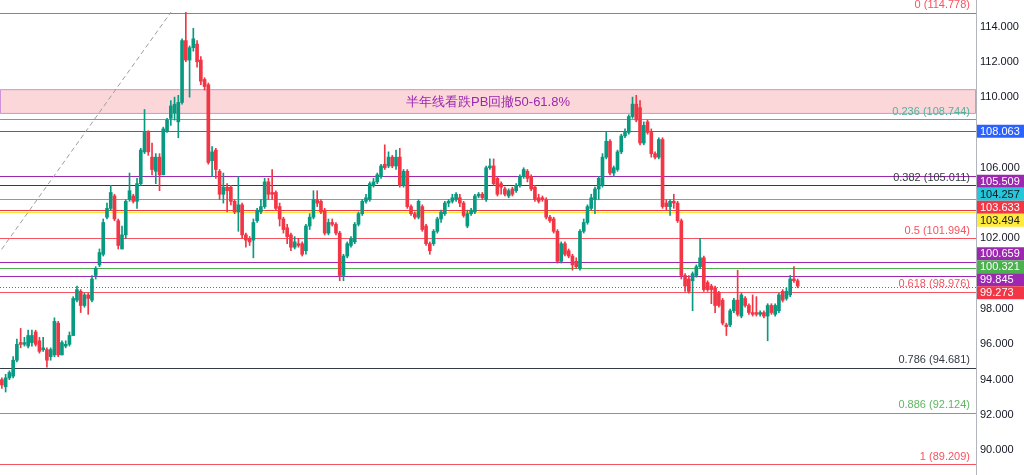 The width and height of the screenshot is (1024, 475). Describe the element at coordinates (931, 110) in the screenshot. I see `annotation: 0.236 (108.744)` at that location.